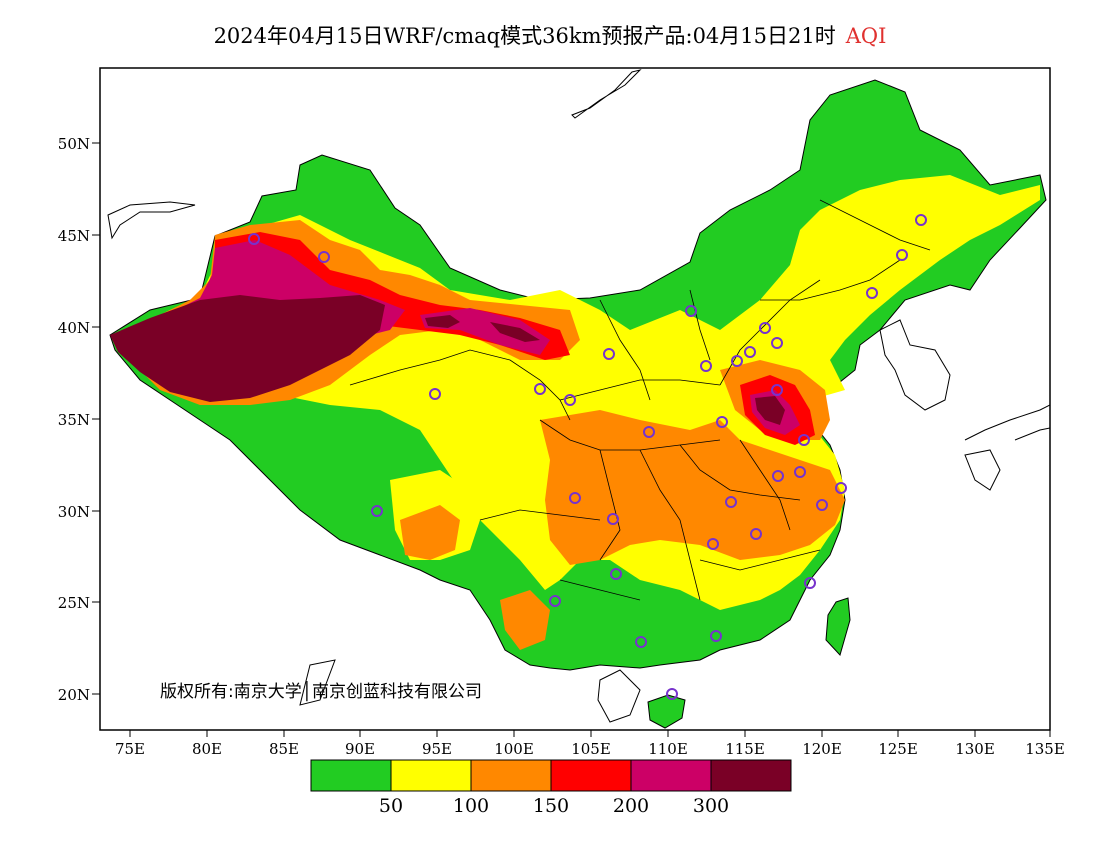 The image size is (1100, 850). Describe the element at coordinates (975, 749) in the screenshot. I see `lon-label-130e: 130E` at that location.